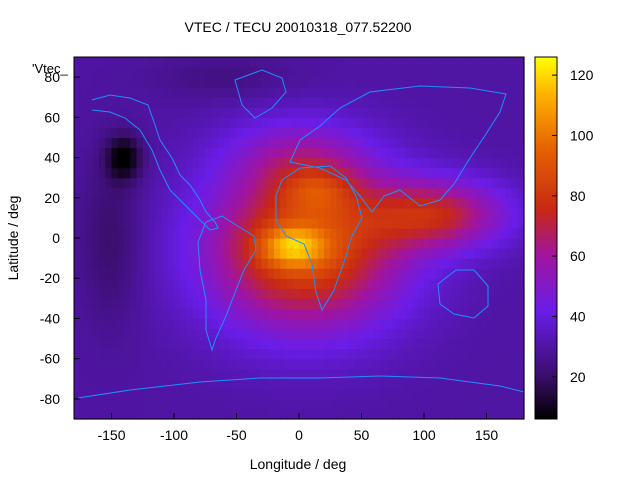 Image resolution: width=640 pixels, height=480 pixels. I want to click on coastline-antarctica, so click(301, 387).